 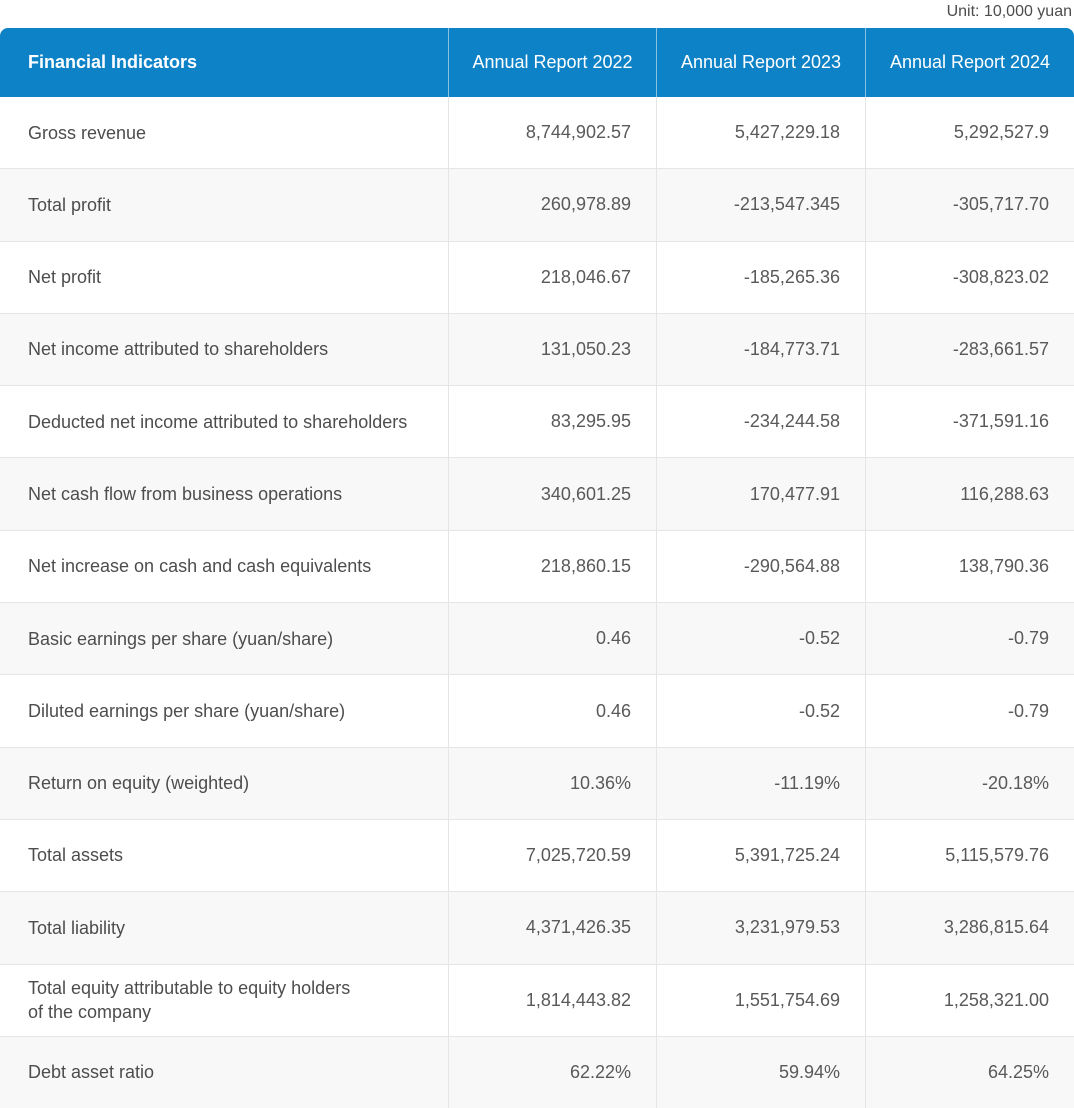 I want to click on value-2023: 5,391,725.24, so click(x=787, y=855).